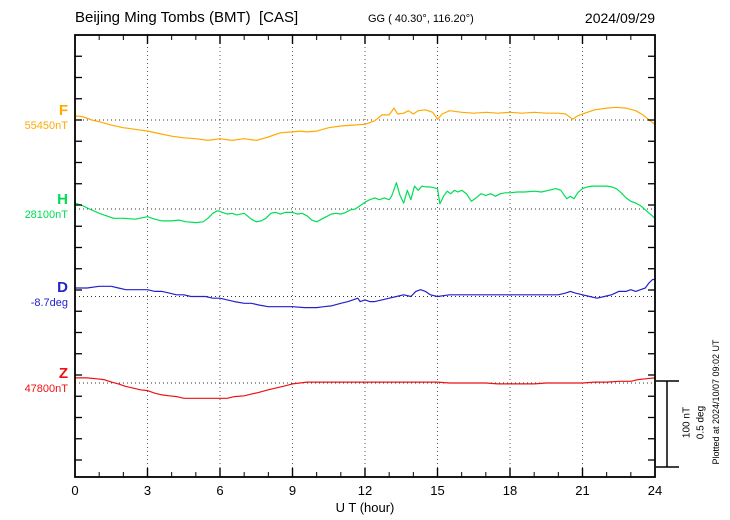 This screenshot has height=520, width=730. Describe the element at coordinates (716, 402) in the screenshot. I see `plotted-at-note: Plotted at 2024/10/07 09:02 UT` at that location.